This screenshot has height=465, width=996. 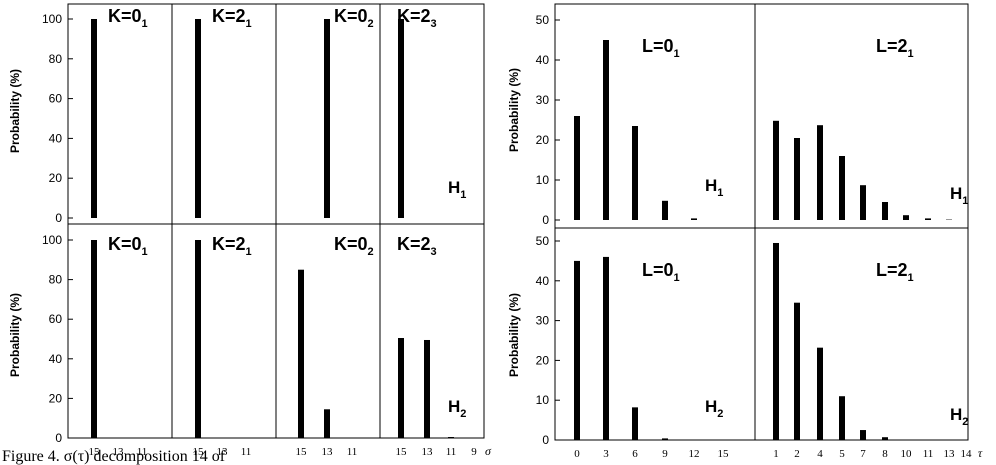 I want to click on x-tick-label: 1, so click(x=776, y=454).